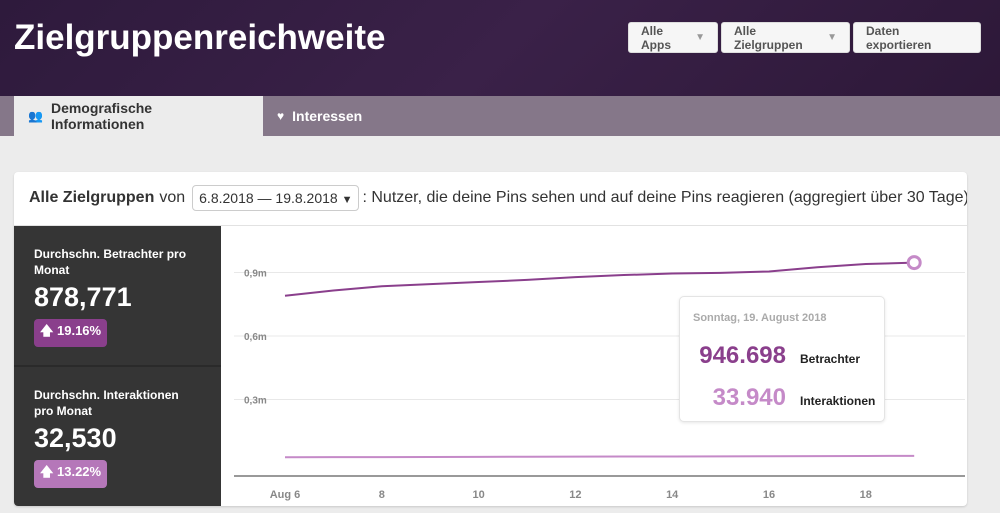  What do you see at coordinates (35, 116) in the screenshot?
I see `users-icon: 👥` at bounding box center [35, 116].